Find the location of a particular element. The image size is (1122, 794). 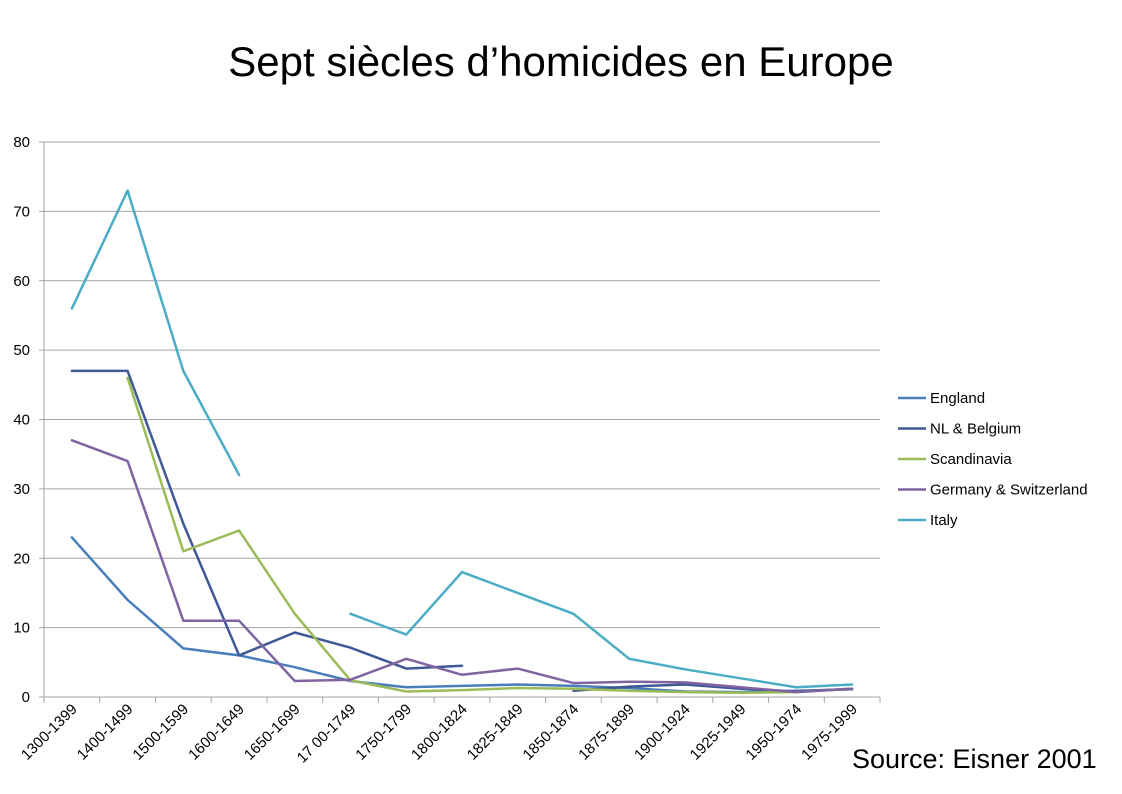

x-tick-label: 1600-1649 is located at coordinates (216, 732).